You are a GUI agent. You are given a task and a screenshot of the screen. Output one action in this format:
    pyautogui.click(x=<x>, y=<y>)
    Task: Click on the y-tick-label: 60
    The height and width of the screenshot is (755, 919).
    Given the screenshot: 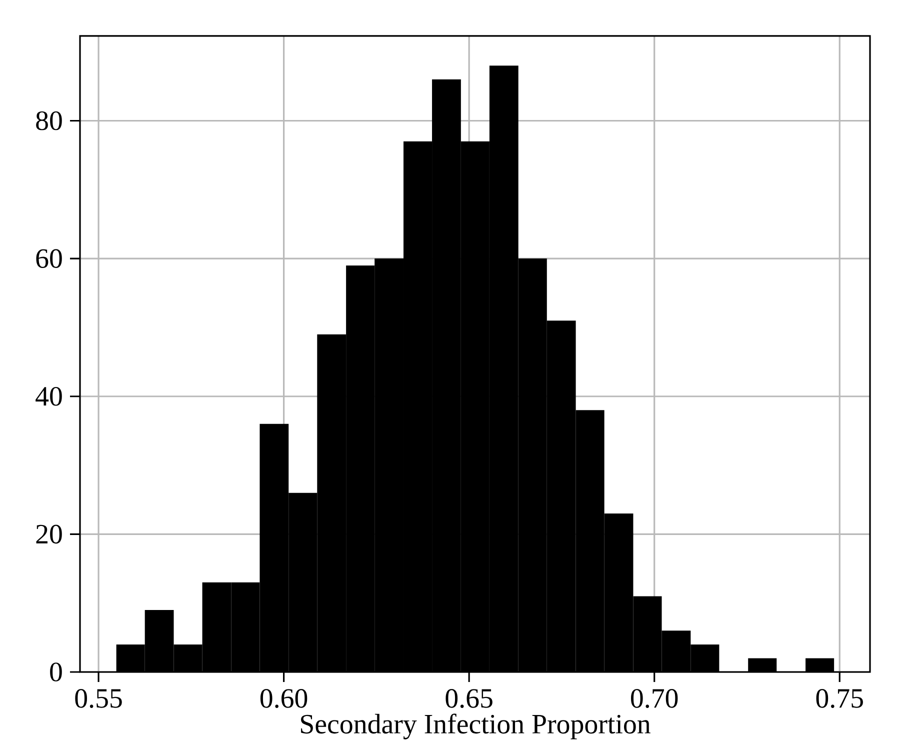 What is the action you would take?
    pyautogui.click(x=49, y=258)
    